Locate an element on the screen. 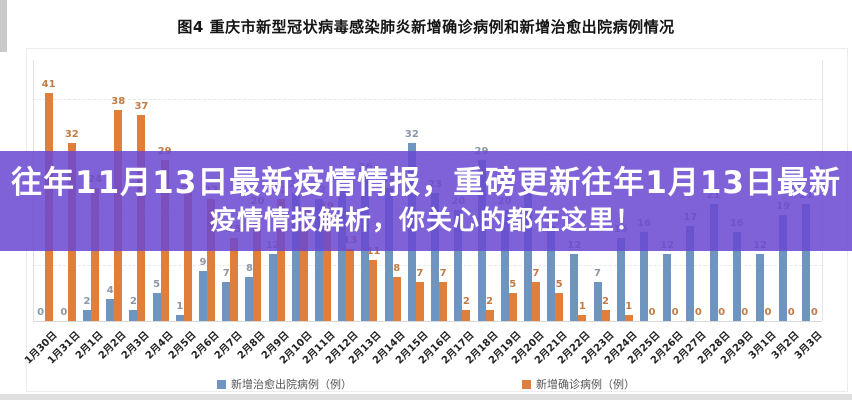  value-label-confirmed-2月21日: 5 is located at coordinates (559, 284).